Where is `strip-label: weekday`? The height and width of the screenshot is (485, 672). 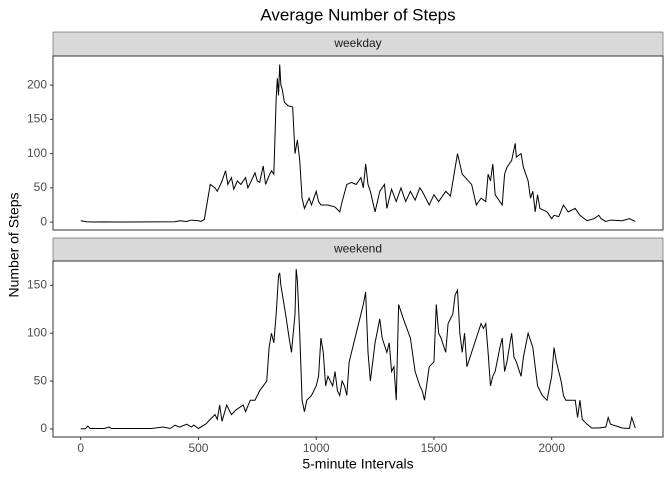 strip-label: weekday is located at coordinates (357, 43).